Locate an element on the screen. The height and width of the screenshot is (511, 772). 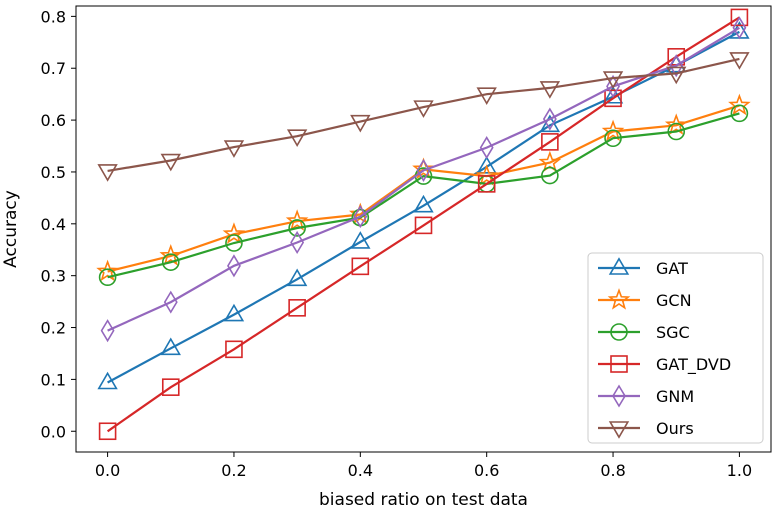
legend-label: GNM is located at coordinates (675, 396).